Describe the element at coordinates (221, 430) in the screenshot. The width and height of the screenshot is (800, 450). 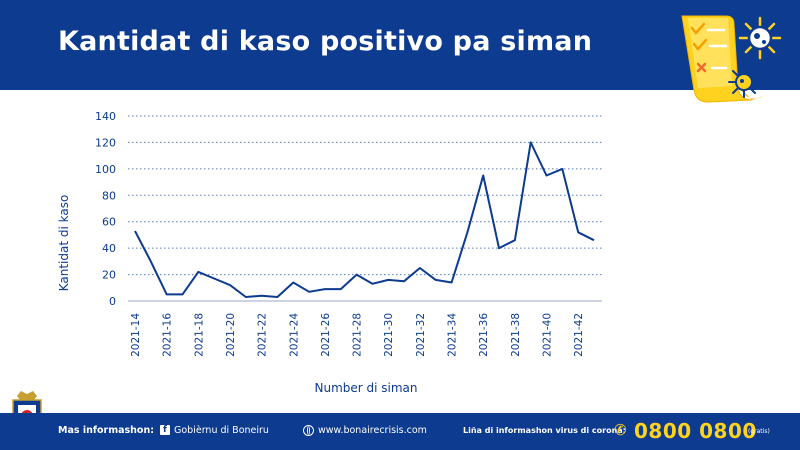
I see `facebook-link: Gobièrnu di Boneiru` at that location.